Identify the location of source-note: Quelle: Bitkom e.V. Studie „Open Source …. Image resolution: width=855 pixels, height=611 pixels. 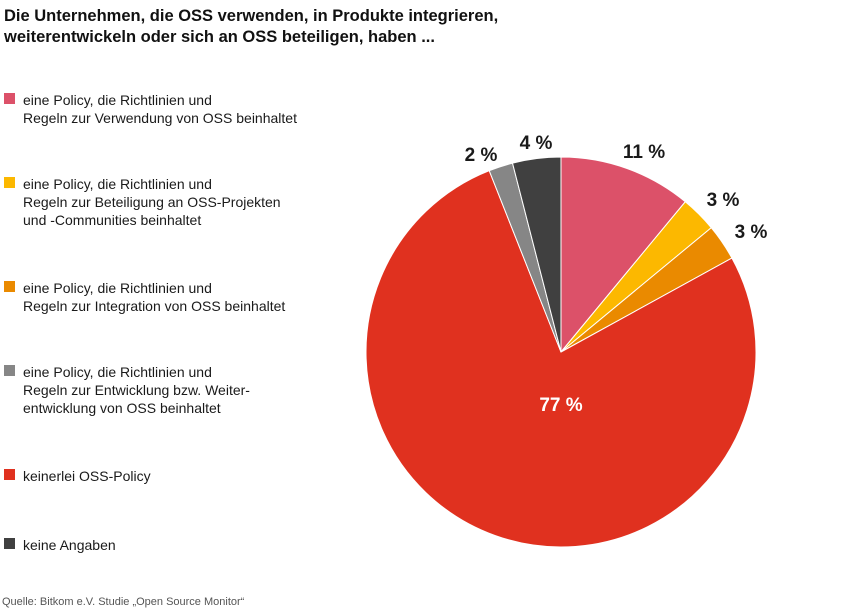
(123, 602).